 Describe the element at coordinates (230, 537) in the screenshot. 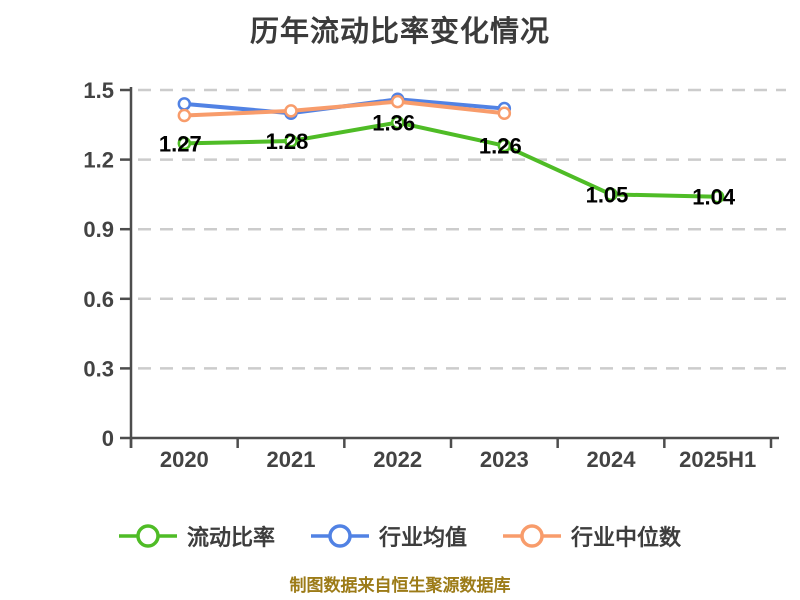

I see `legend-label: 流动比率` at that location.